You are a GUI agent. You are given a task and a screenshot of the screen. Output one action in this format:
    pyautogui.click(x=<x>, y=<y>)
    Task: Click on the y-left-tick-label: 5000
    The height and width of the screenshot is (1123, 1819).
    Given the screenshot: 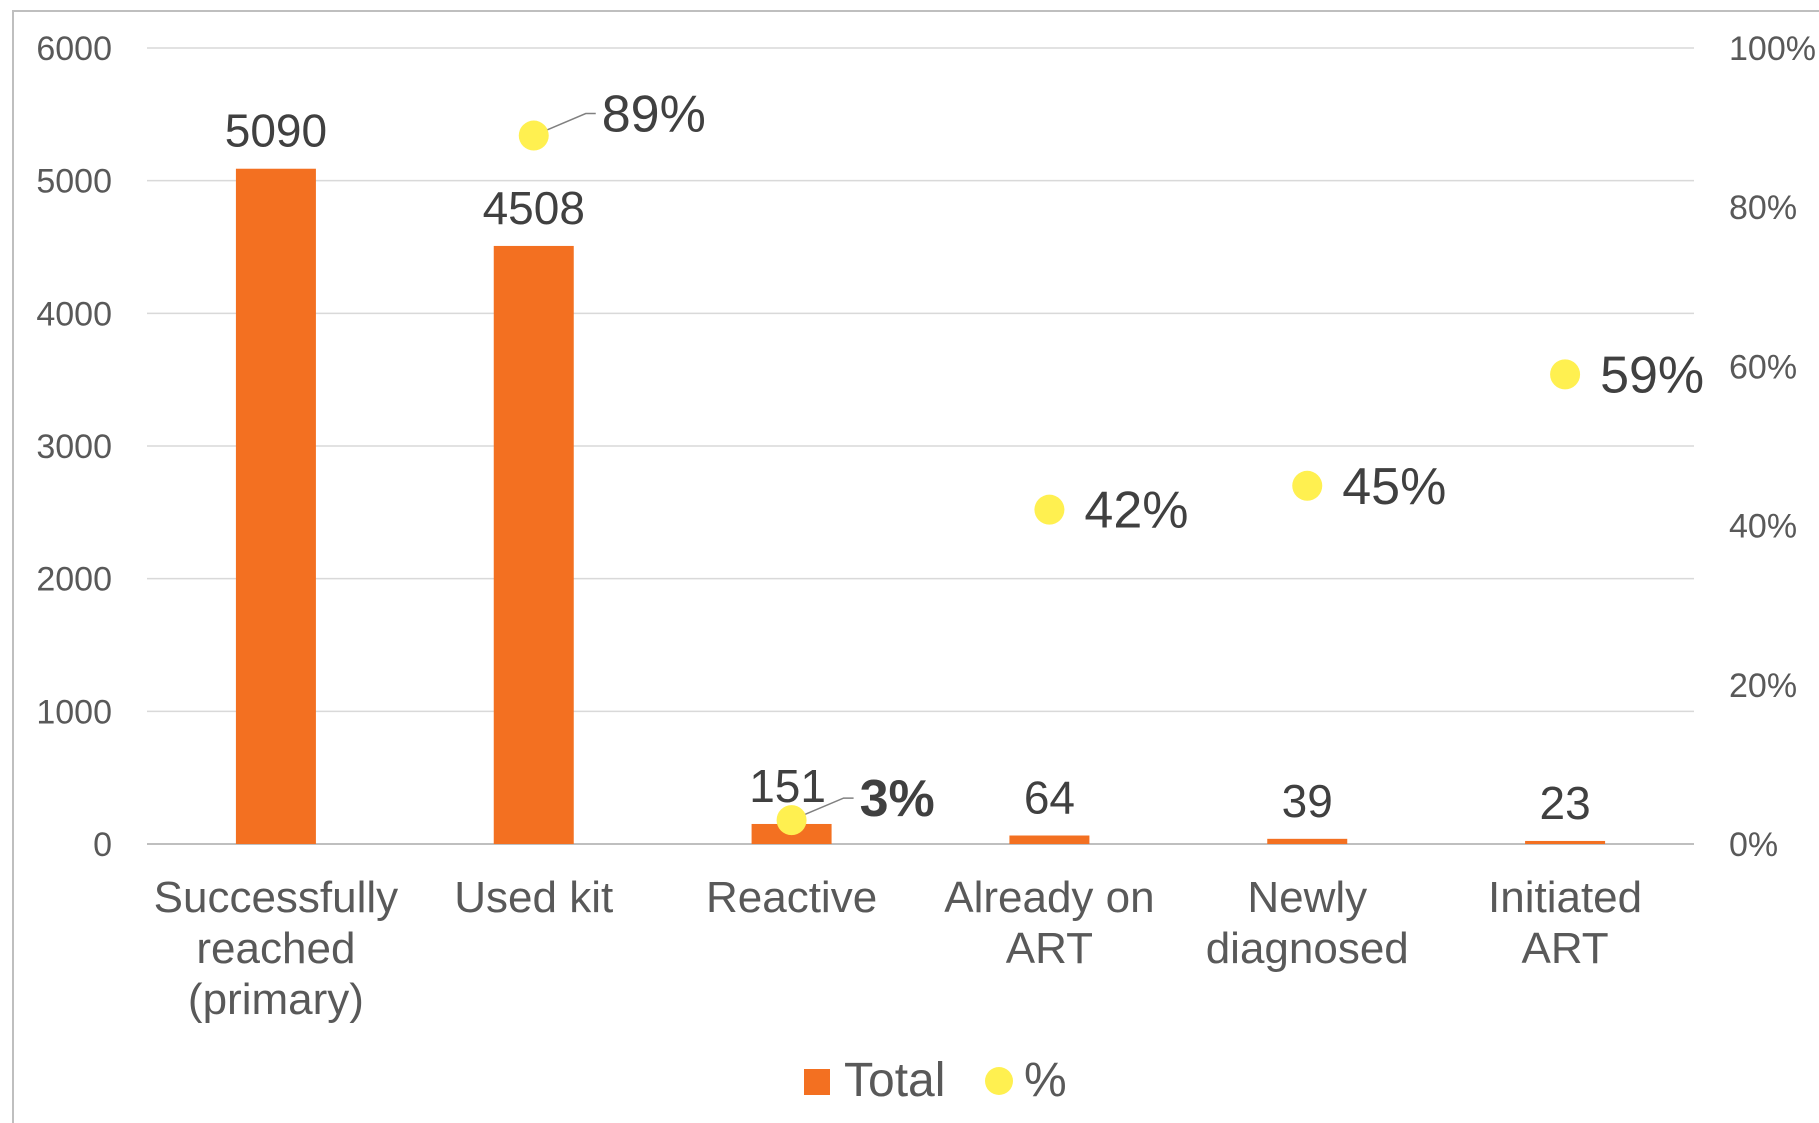 What is the action you would take?
    pyautogui.click(x=74, y=182)
    